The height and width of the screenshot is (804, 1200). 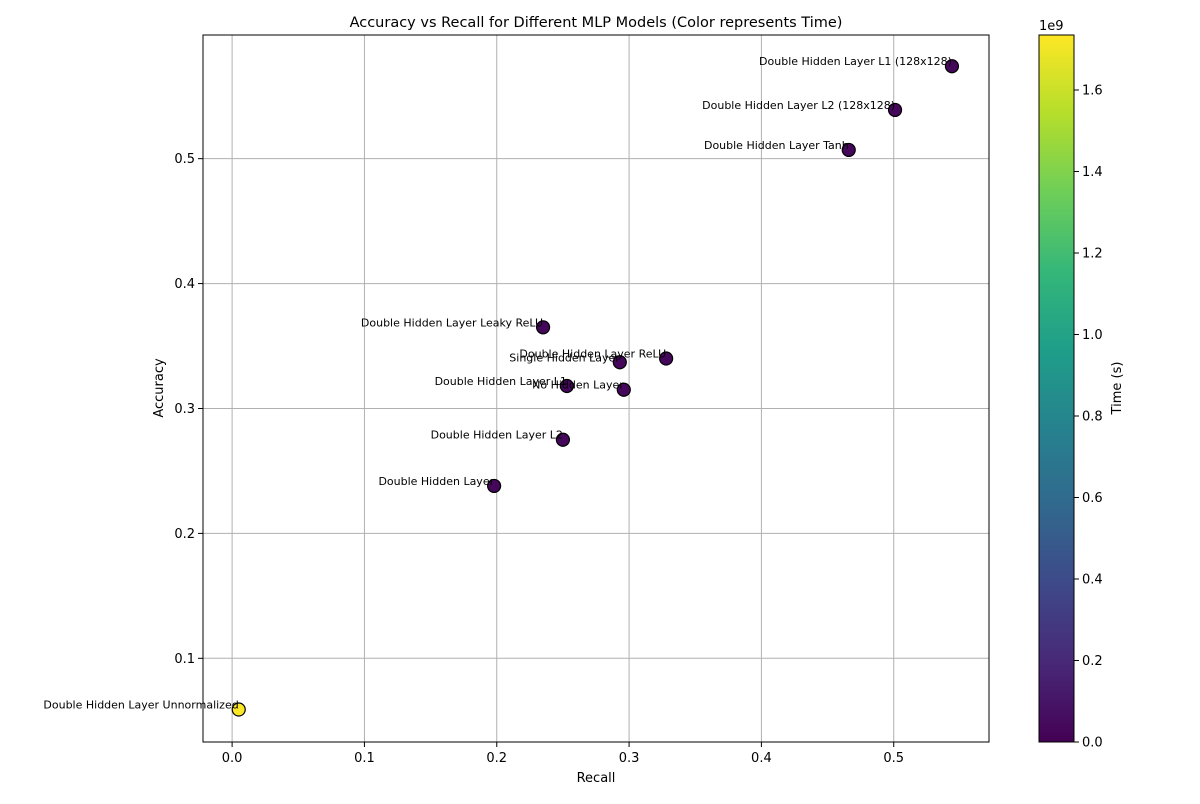 What do you see at coordinates (596, 778) in the screenshot?
I see `x-axis-label: Recall` at bounding box center [596, 778].